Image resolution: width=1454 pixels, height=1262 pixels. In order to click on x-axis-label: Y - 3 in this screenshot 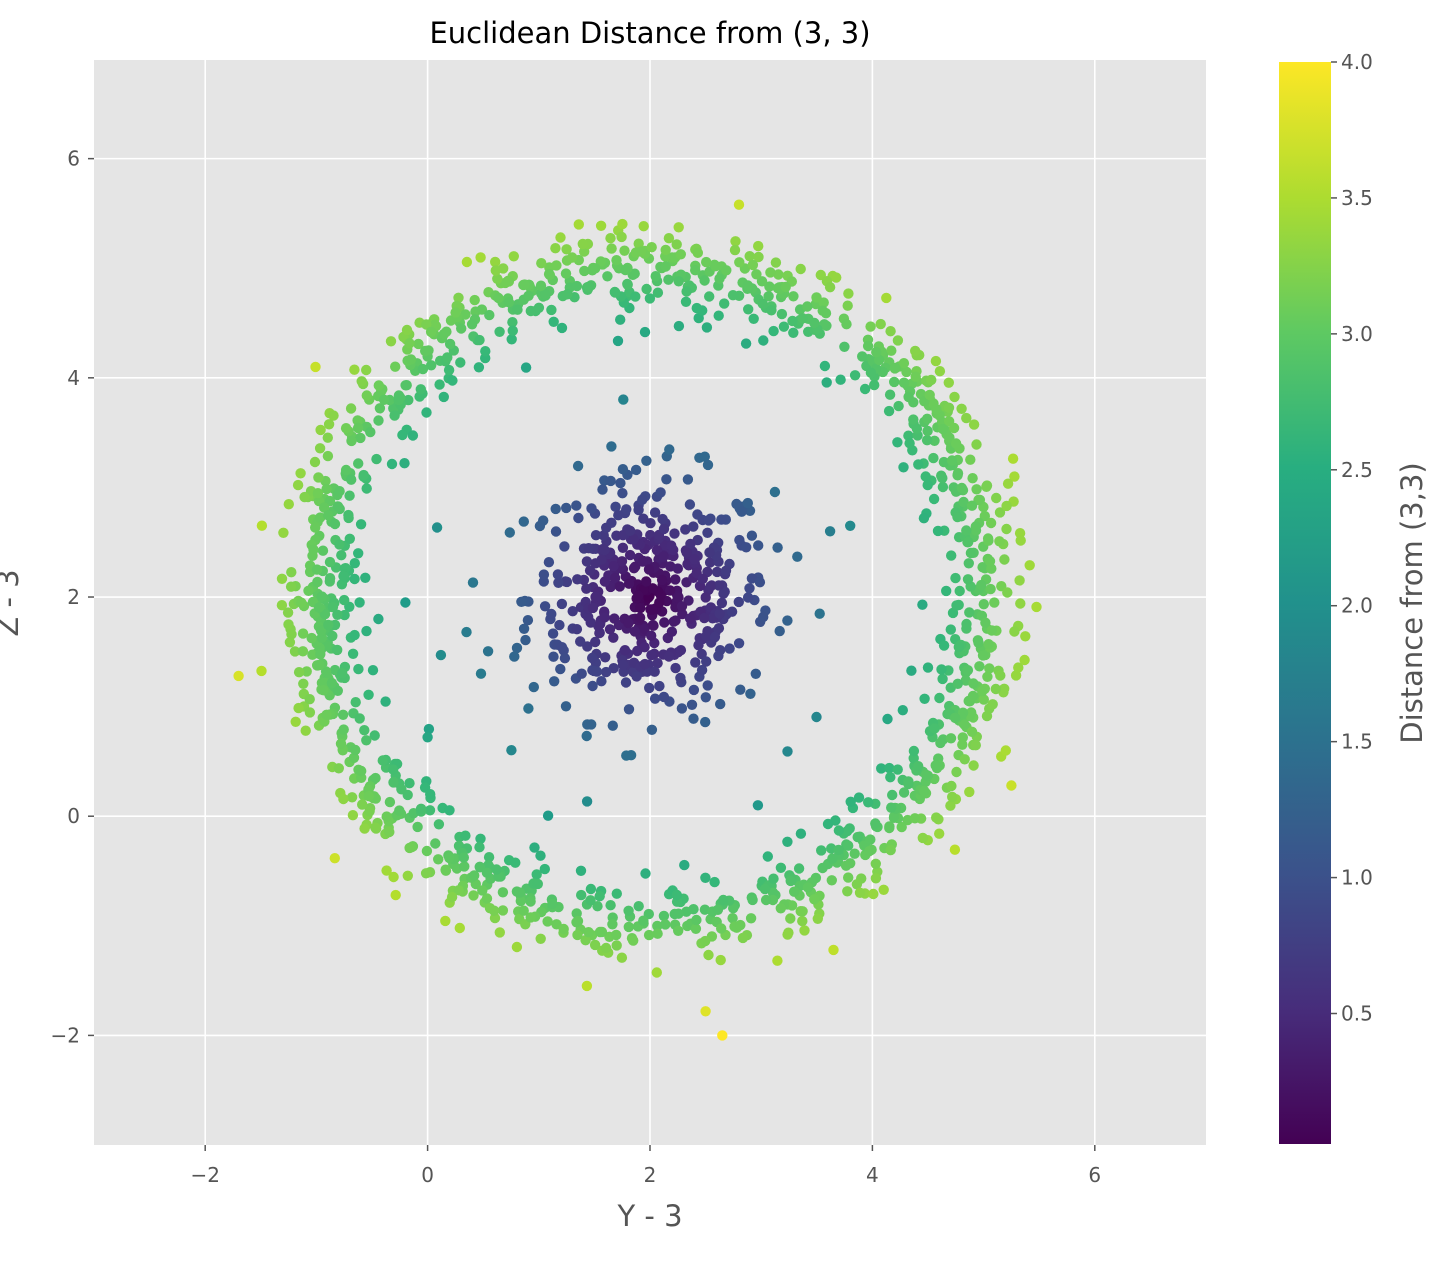, I will do `click(649, 1216)`.